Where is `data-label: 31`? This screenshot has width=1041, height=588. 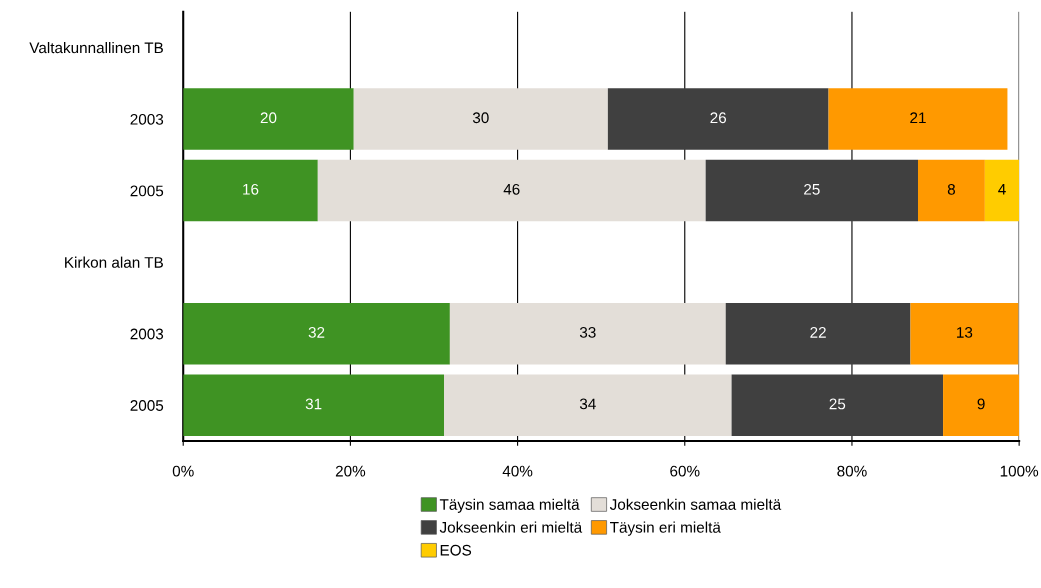 data-label: 31 is located at coordinates (313, 404).